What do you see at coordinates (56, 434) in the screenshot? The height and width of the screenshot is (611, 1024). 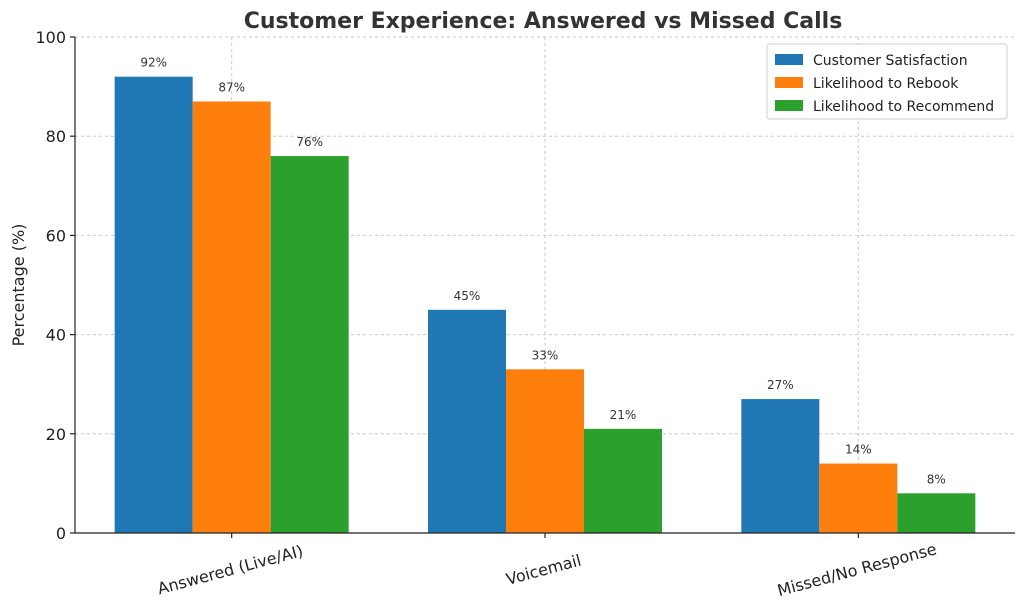 I see `y-tick-label: 20` at bounding box center [56, 434].